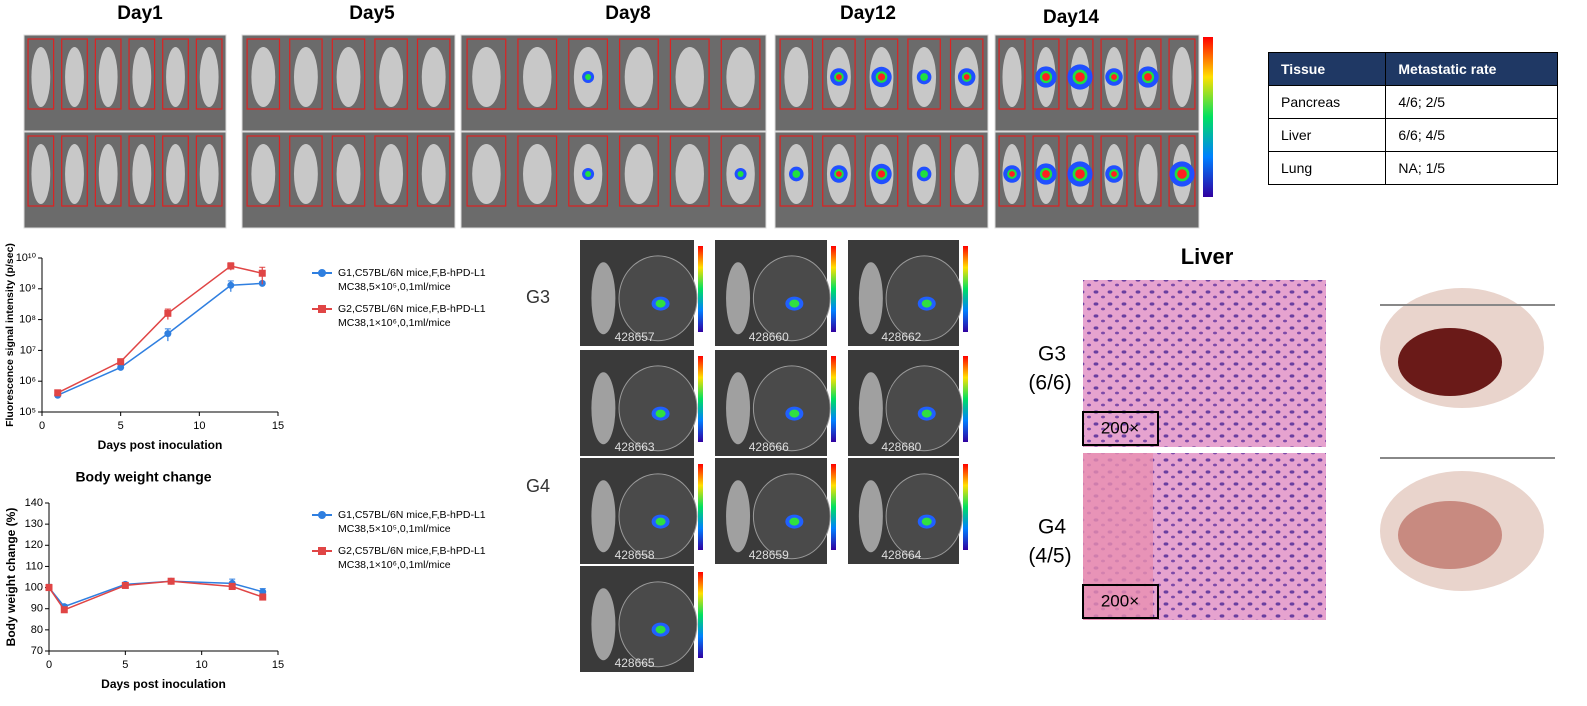  What do you see at coordinates (538, 486) in the screenshot?
I see `group-label: G4` at bounding box center [538, 486].